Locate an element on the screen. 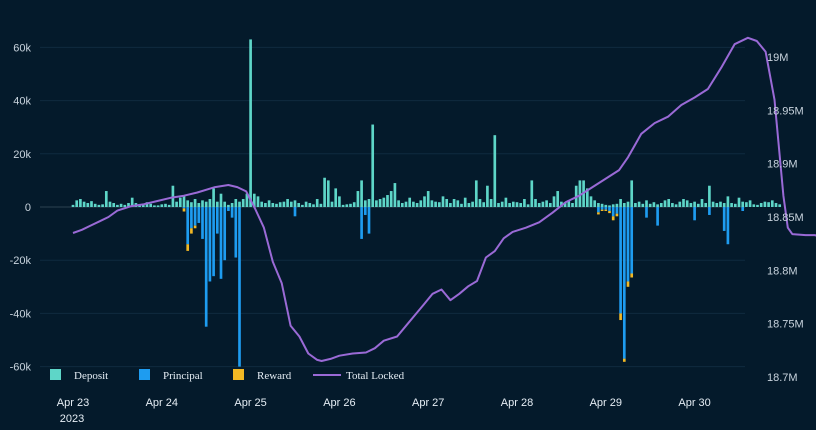 This screenshot has width=816, height=430. y-axis-left: 60k 40k 20k 0 -20k -40k -60k is located at coordinates (21, 207).